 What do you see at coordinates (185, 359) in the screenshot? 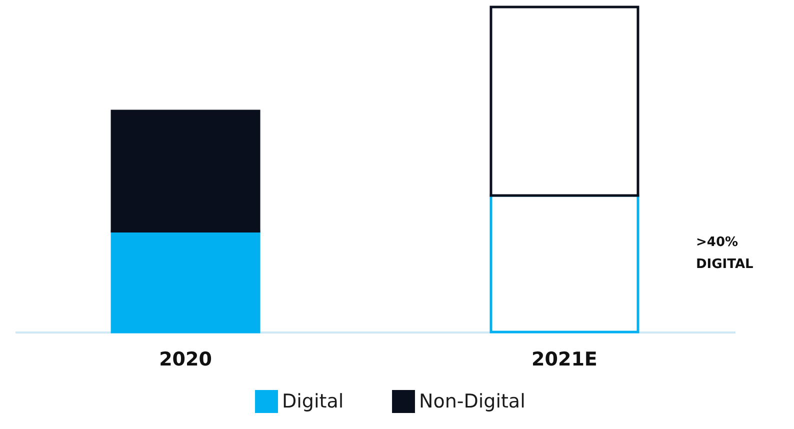
I see `x-tick-label: 2020` at bounding box center [185, 359].